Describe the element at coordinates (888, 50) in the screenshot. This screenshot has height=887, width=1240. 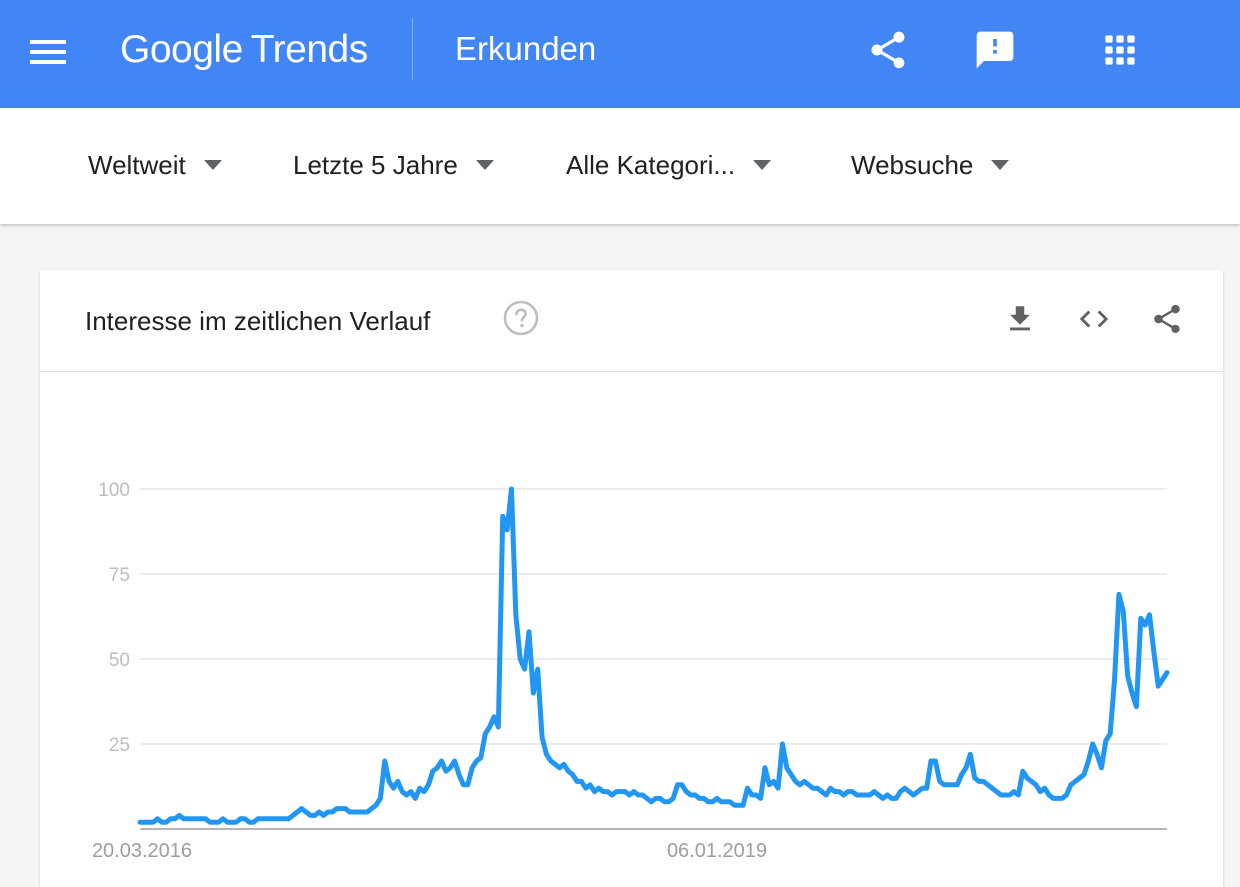
I see `share-icon` at that location.